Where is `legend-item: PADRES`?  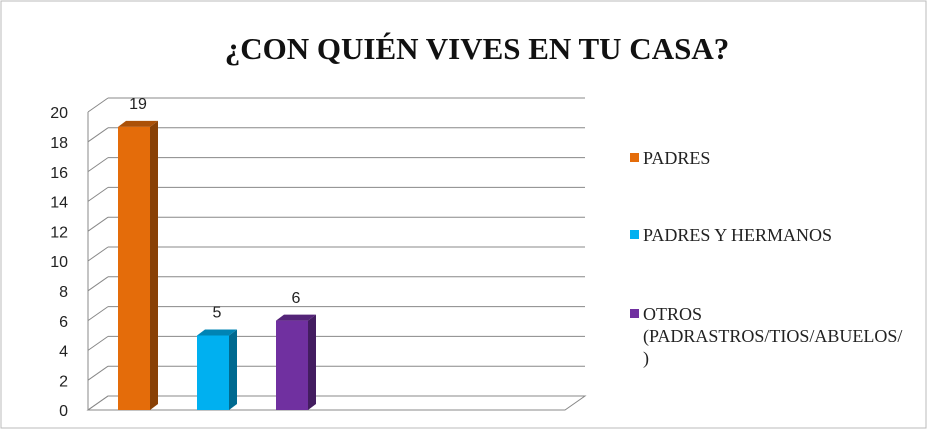 legend-item: PADRES is located at coordinates (775, 158).